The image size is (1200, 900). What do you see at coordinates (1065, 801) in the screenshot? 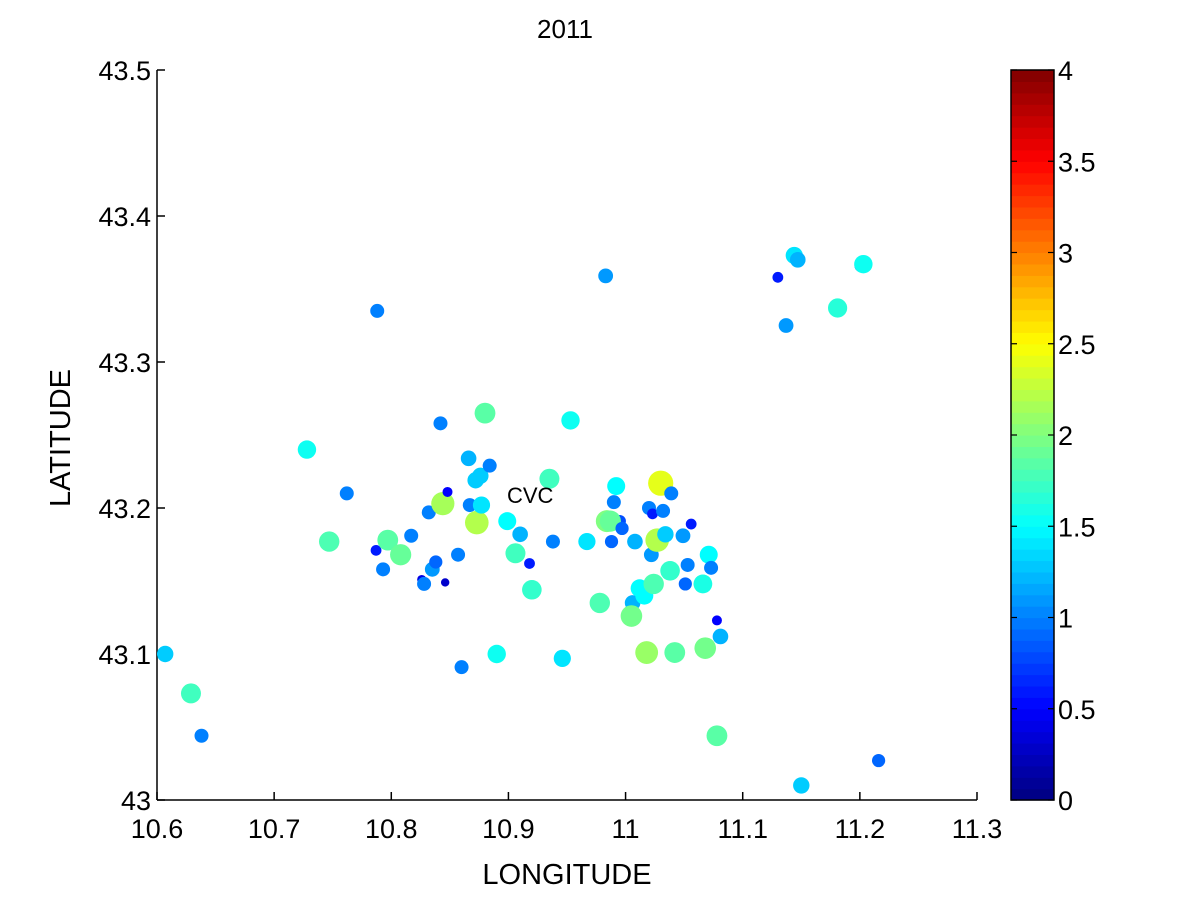
I see `colorbar-tick-label: 0` at bounding box center [1065, 801].